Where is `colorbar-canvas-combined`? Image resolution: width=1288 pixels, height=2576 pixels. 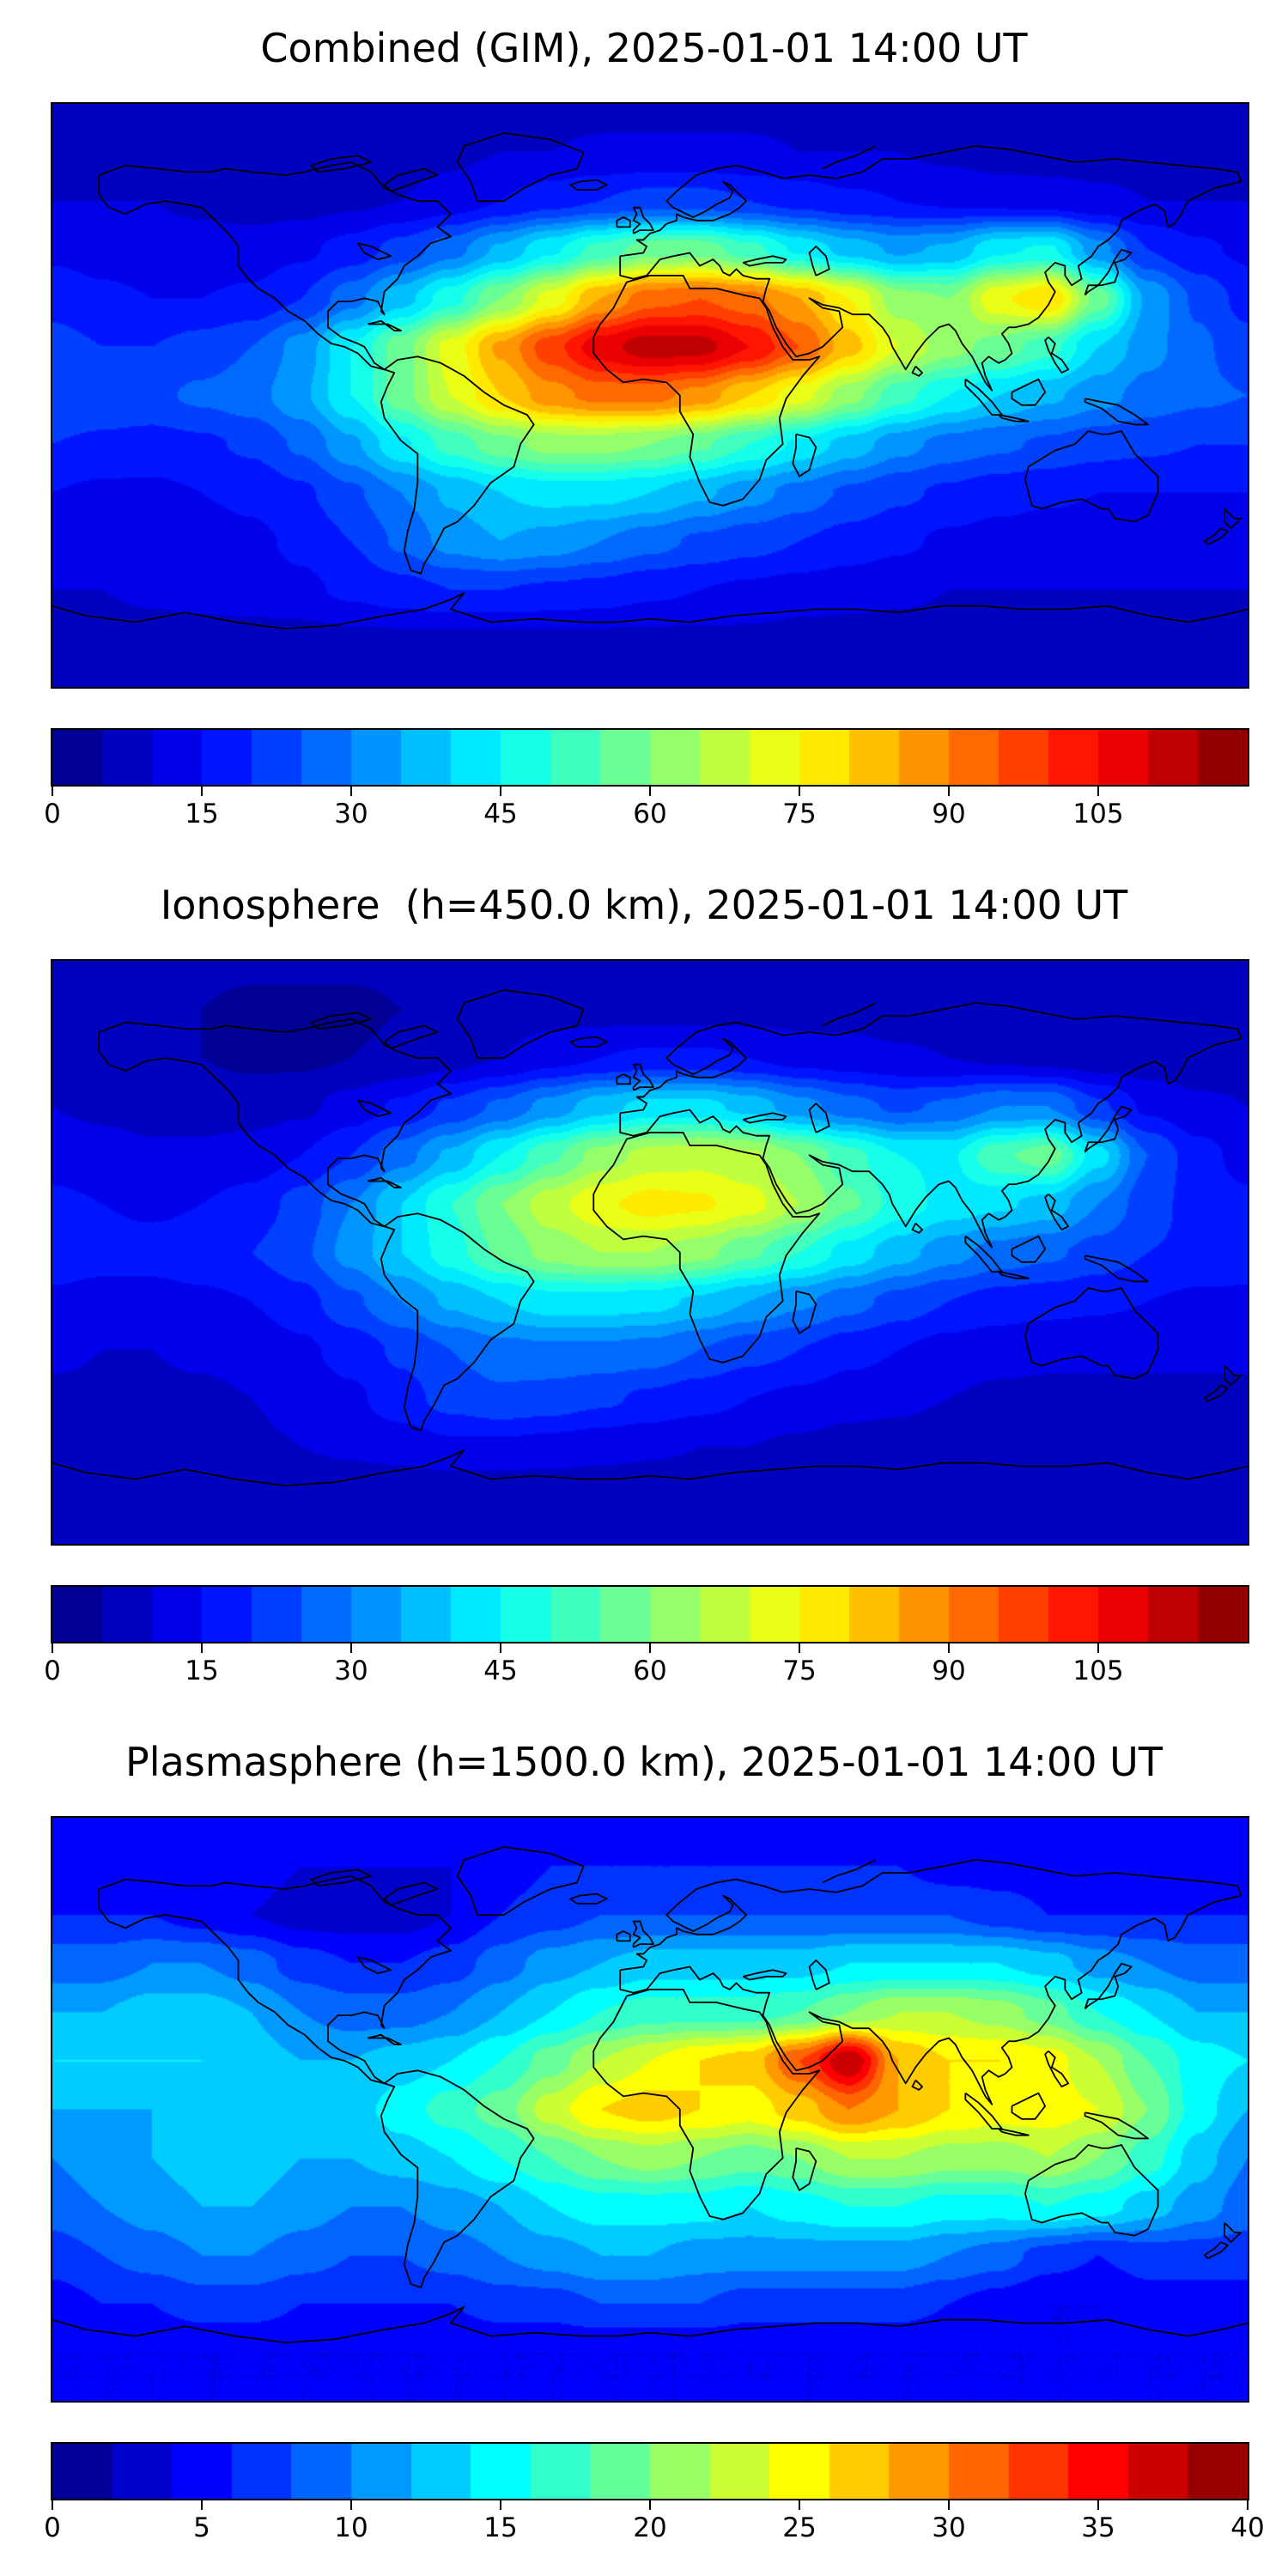 colorbar-canvas-combined is located at coordinates (650, 757).